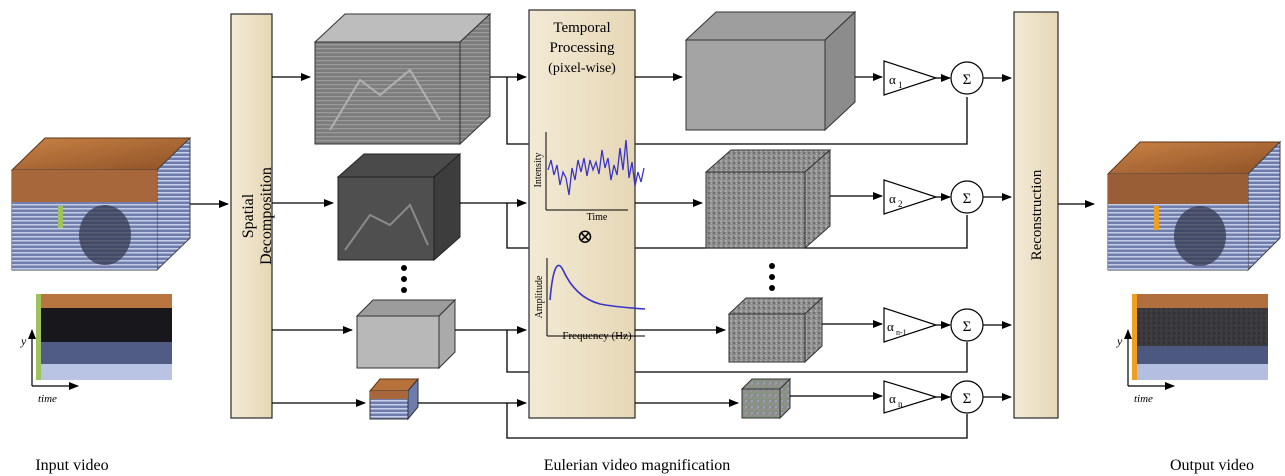 This screenshot has width=1285, height=476. Describe the element at coordinates (901, 332) in the screenshot. I see `alpha-3-sub: n-1` at that location.